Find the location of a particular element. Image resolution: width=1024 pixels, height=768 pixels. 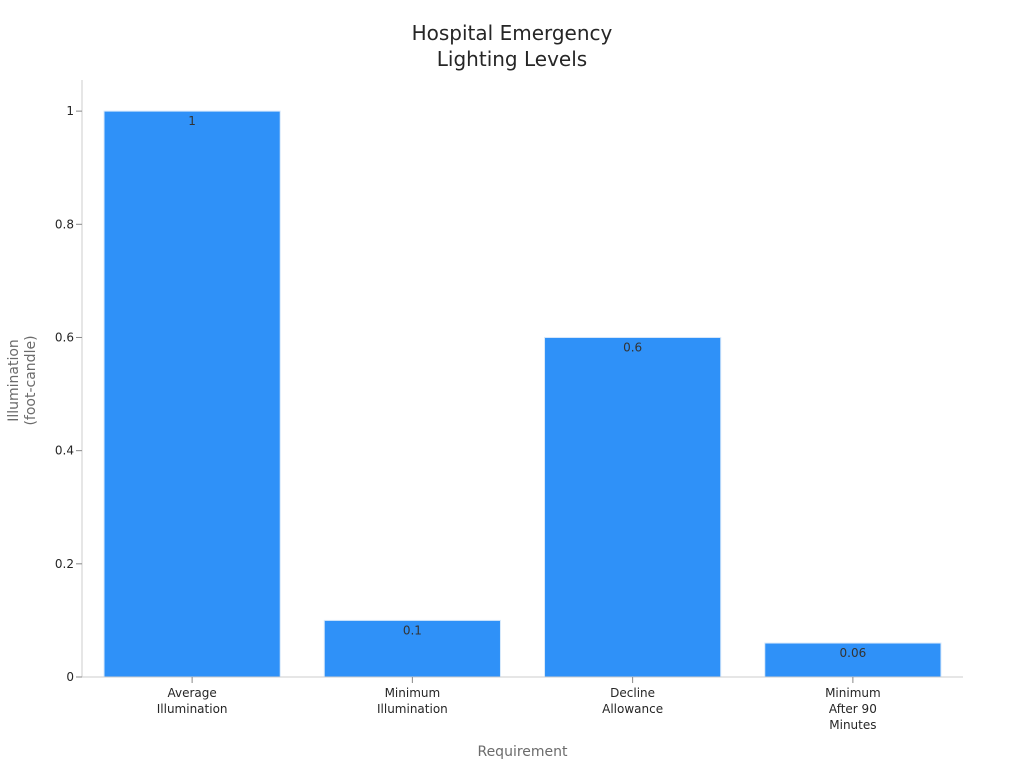

x-tick-label-line: After 90 is located at coordinates (853, 709).